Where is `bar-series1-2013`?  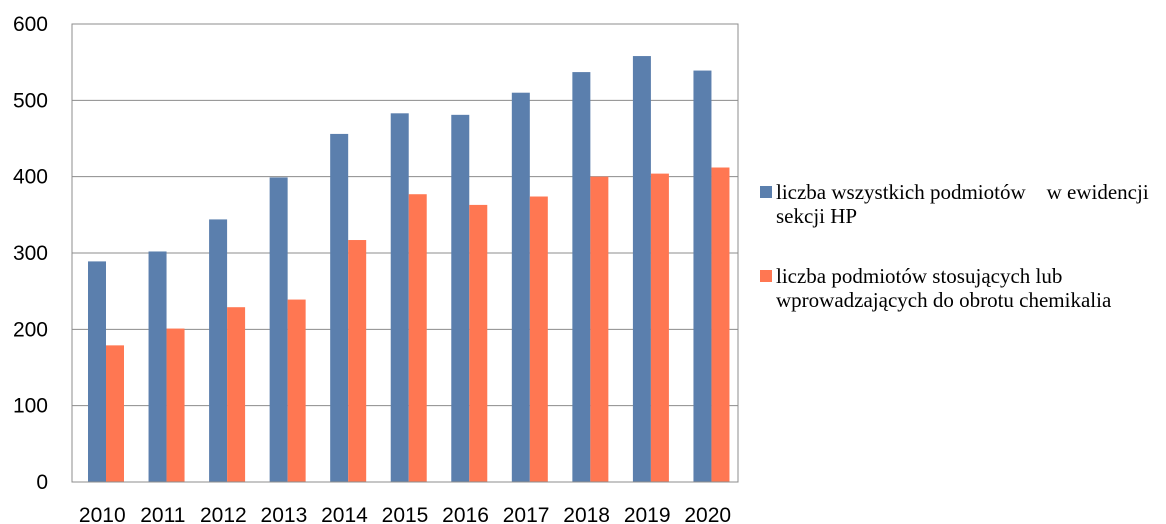
bar-series1-2013 is located at coordinates (278, 329).